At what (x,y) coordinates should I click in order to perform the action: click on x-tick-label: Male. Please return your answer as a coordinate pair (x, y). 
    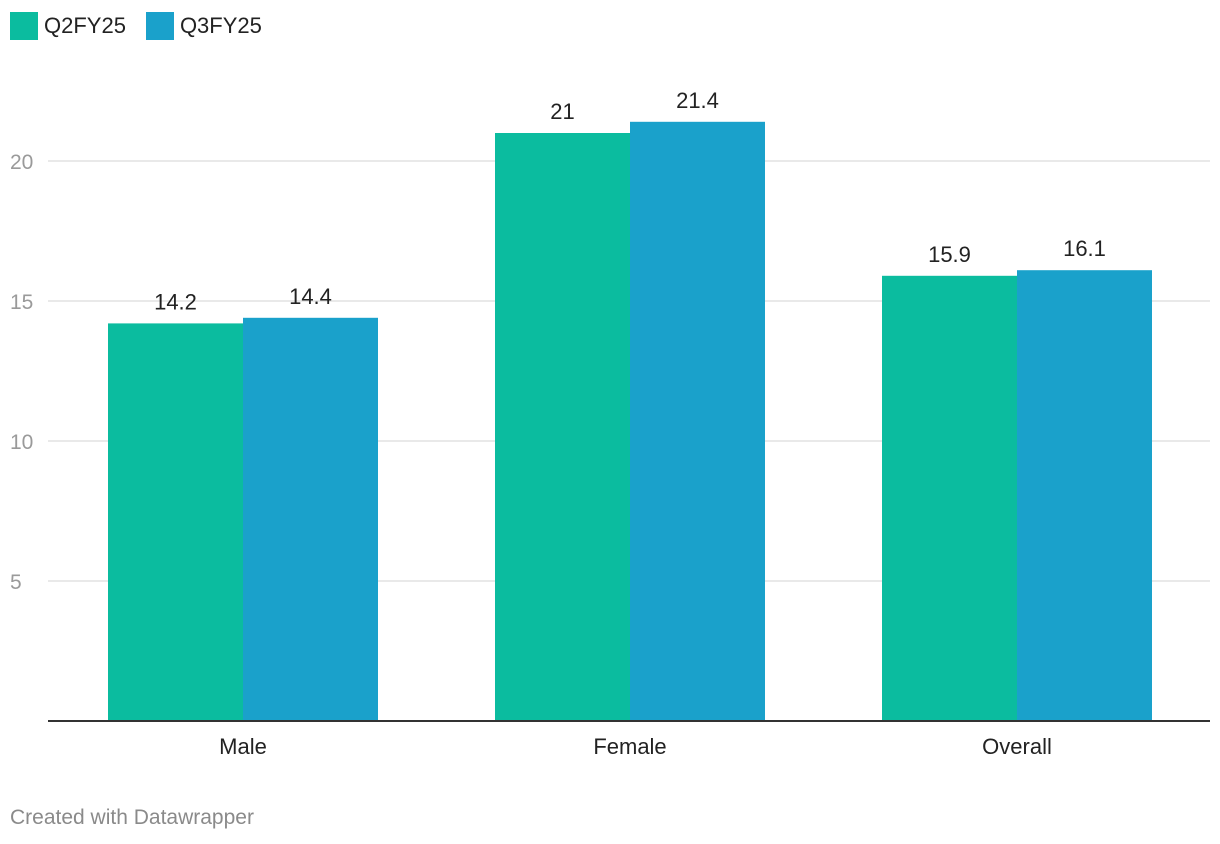
    Looking at the image, I should click on (243, 746).